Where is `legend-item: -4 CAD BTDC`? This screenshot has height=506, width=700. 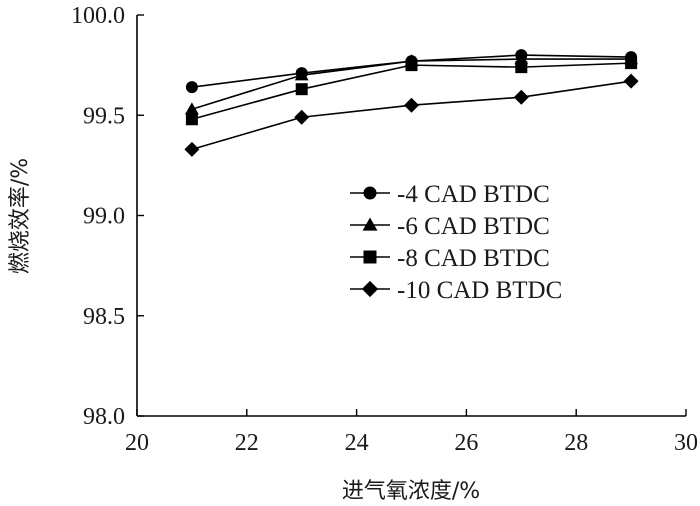
legend-item: -4 CAD BTDC is located at coordinates (450, 194).